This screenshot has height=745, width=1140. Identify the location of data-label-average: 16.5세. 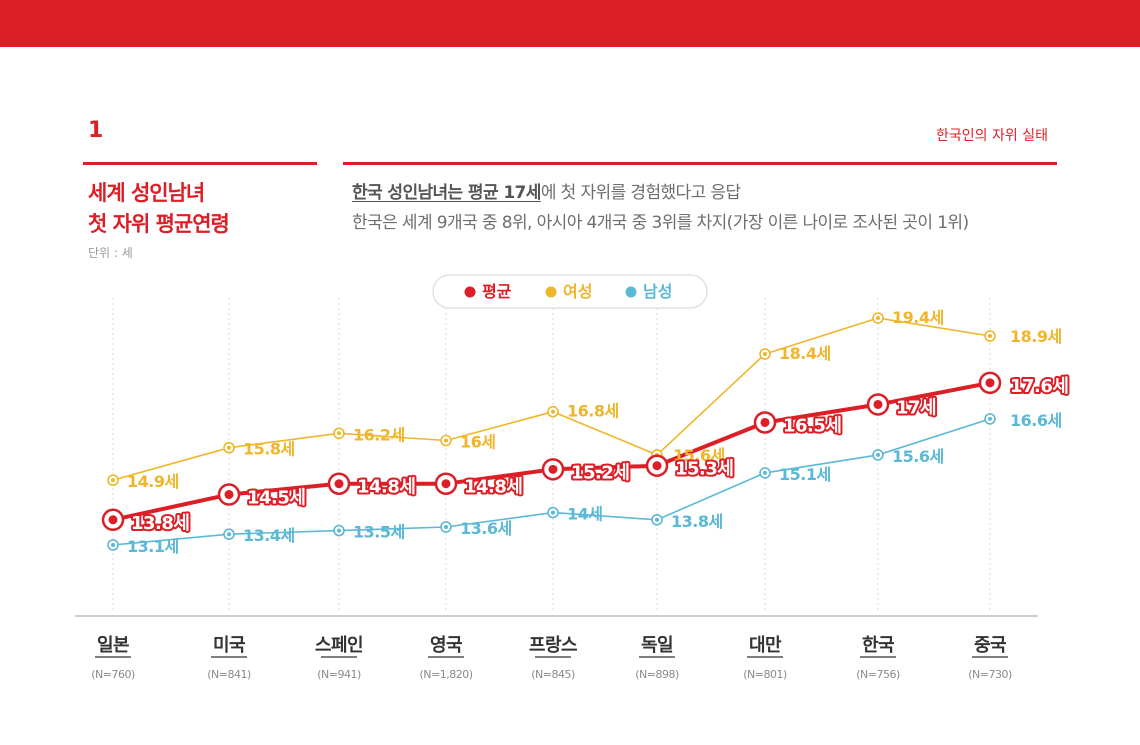
(812, 425).